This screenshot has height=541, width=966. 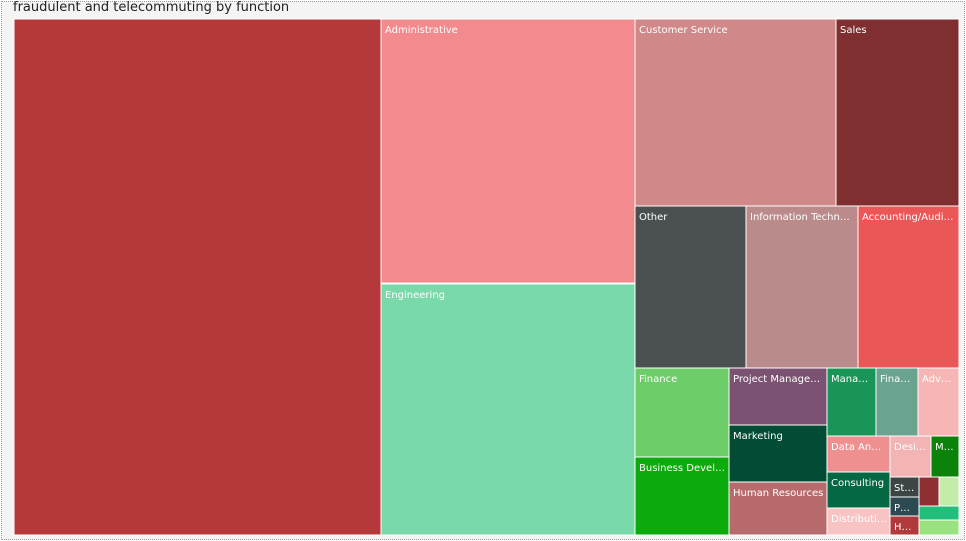 I want to click on treemap-rect-distribution, so click(x=858, y=521).